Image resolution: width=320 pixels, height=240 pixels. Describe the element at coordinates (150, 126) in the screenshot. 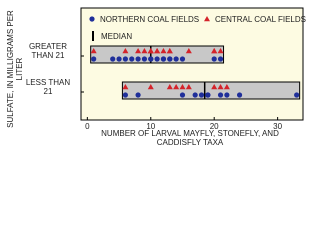

I see `x-tick-label: 10` at that location.